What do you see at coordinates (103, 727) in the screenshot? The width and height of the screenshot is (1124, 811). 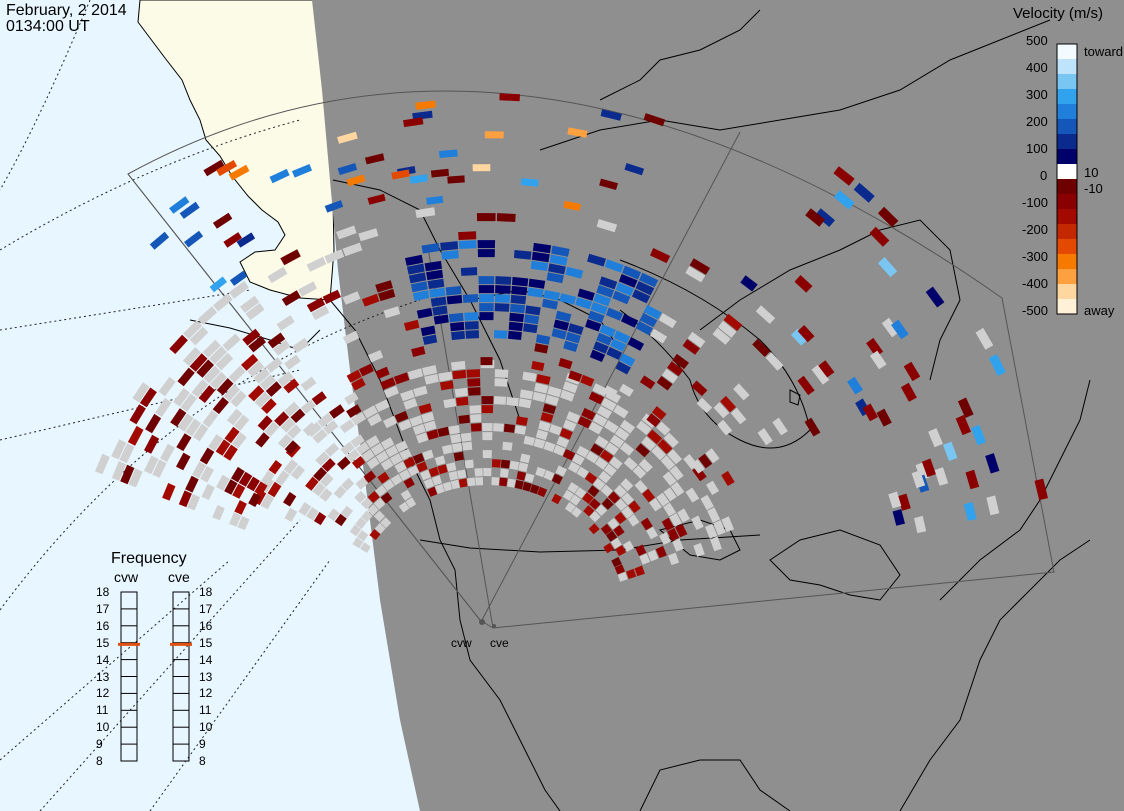 I see `frequency-scale-number: 10` at bounding box center [103, 727].